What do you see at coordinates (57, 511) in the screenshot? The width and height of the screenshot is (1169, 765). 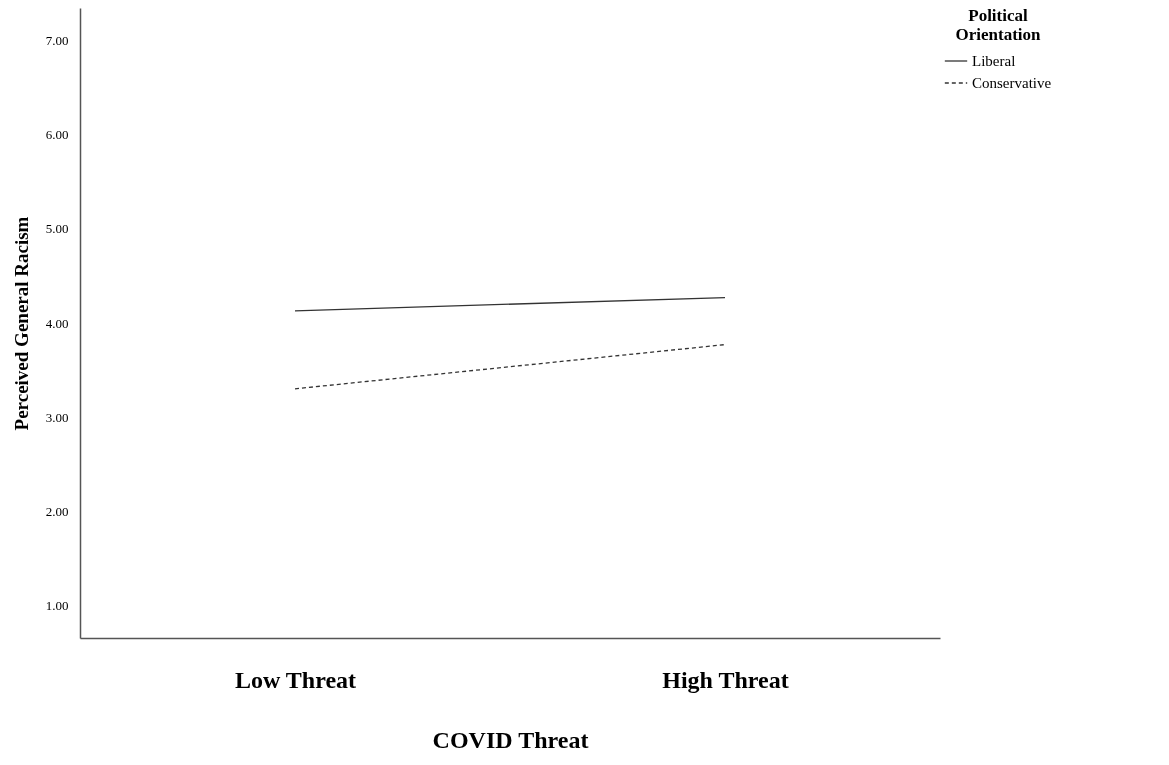 I see `y-tick-label: 2.00` at bounding box center [57, 511].